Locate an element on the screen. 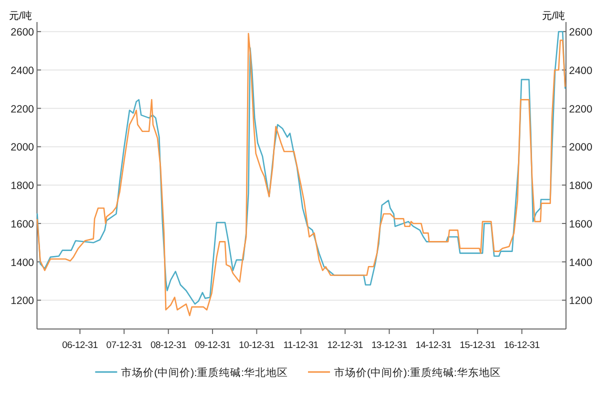  y-tick-label: 1800 is located at coordinates (22, 186).